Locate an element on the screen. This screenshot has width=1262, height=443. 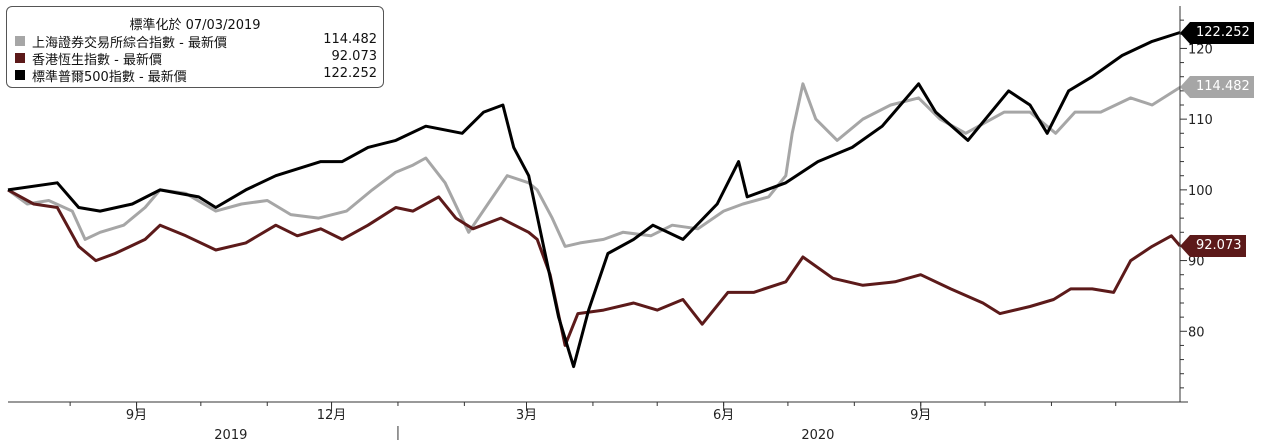
legend-item-shanghai: 上海證券交易所綜合指數 - 最新價 114.482 is located at coordinates (196, 41).